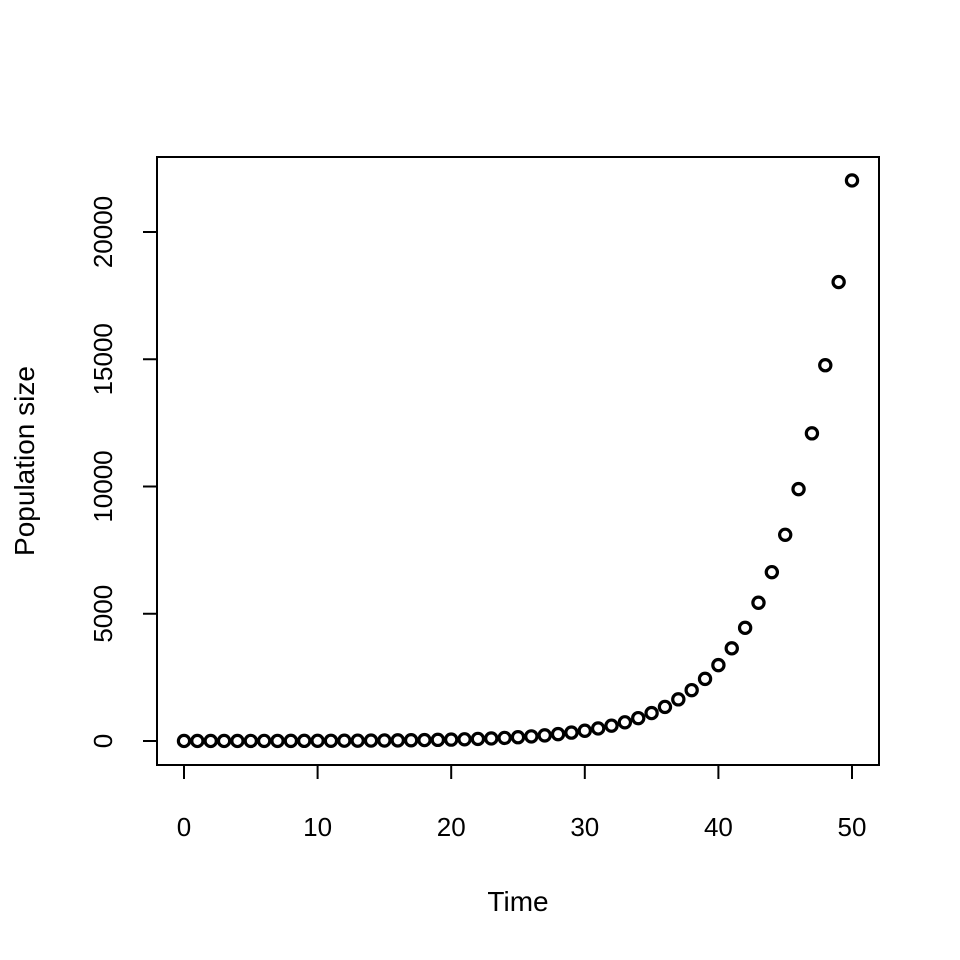  What do you see at coordinates (24, 461) in the screenshot?
I see `y-axis-label: Population size` at bounding box center [24, 461].